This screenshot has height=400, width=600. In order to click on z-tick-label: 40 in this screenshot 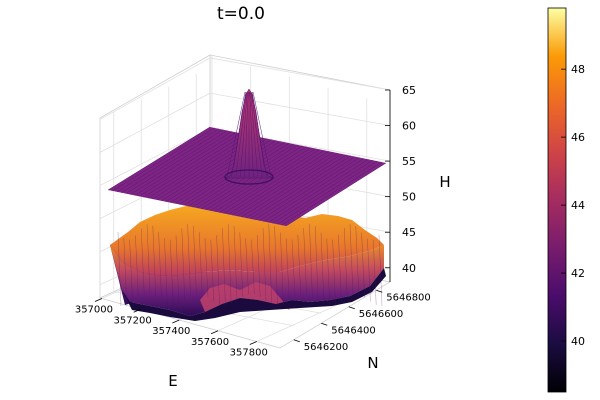, I will do `click(409, 268)`.